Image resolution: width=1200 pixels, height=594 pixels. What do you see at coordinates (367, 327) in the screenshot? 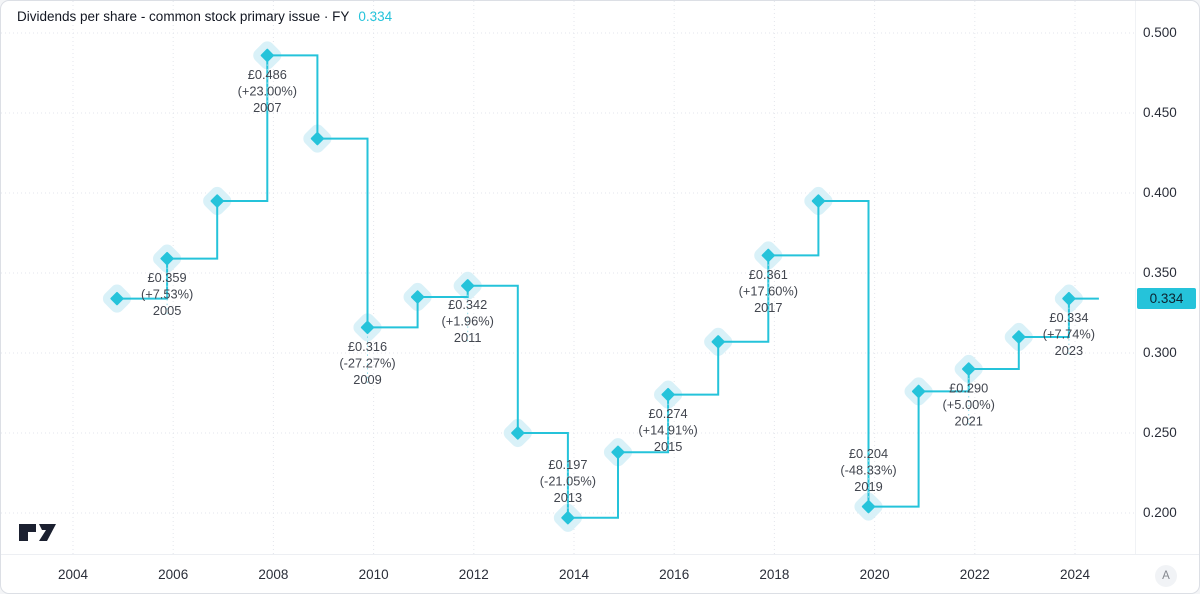
I see `data-point-marker-2009` at bounding box center [367, 327].